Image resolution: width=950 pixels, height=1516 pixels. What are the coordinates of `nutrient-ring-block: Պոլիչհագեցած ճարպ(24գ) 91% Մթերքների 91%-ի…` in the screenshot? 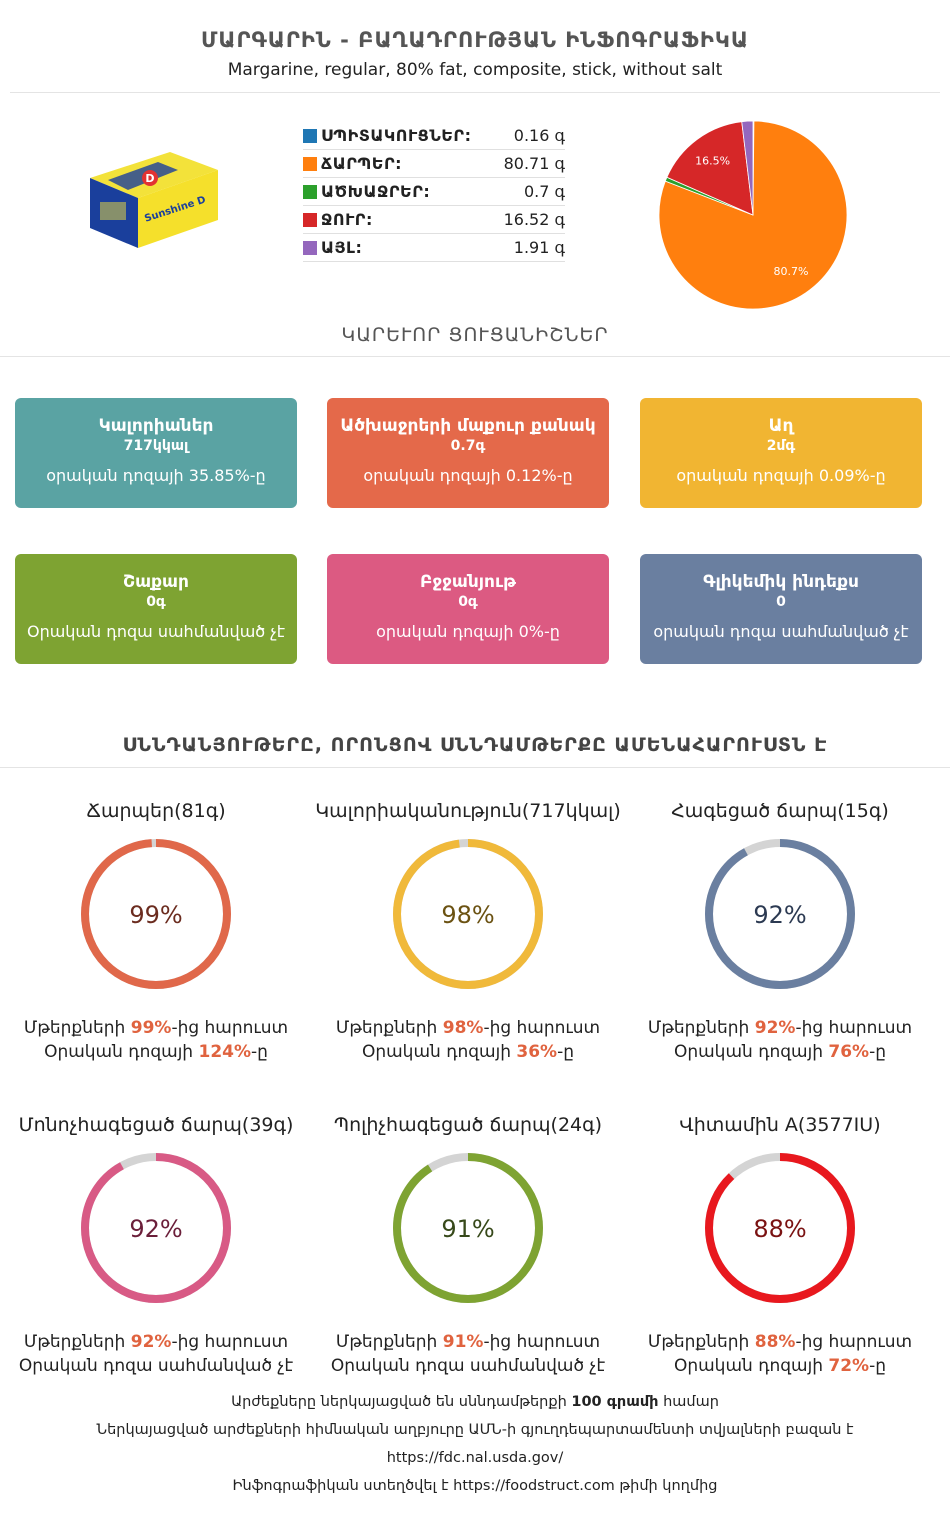 It's located at (468, 1245).